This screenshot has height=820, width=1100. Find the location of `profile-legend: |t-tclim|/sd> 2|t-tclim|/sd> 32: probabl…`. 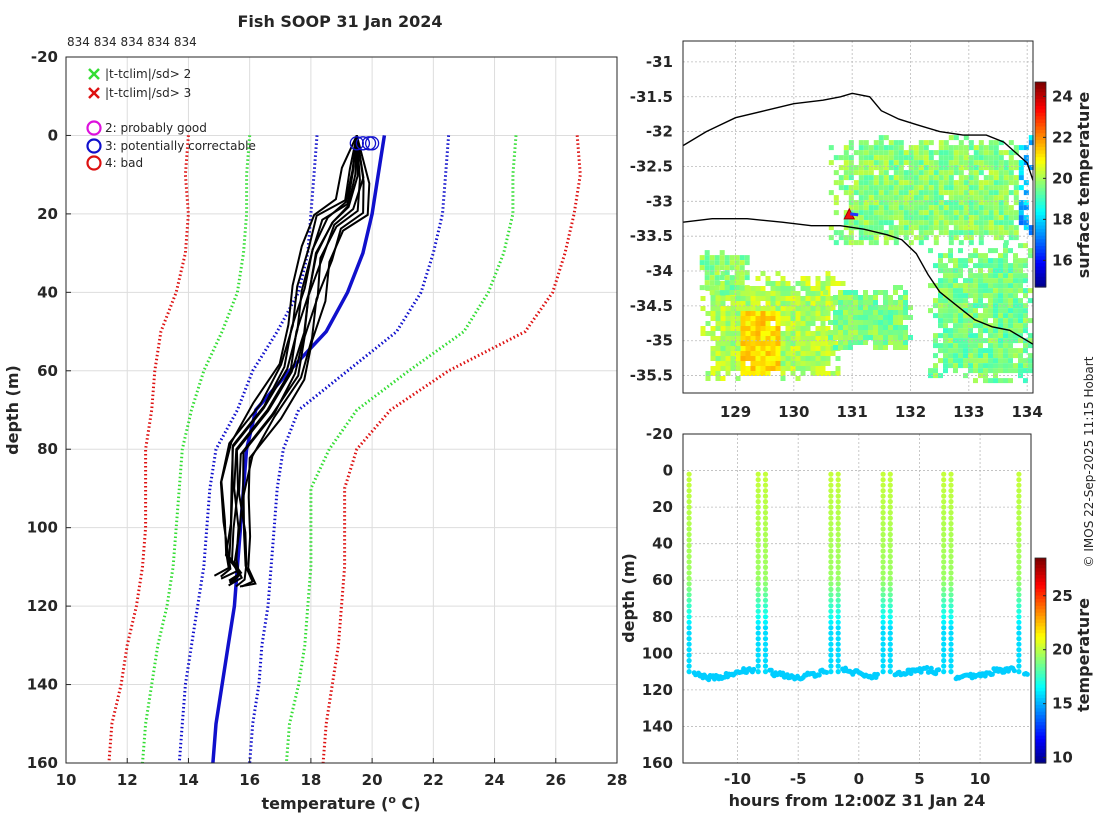

profile-legend: |t-tclim|/sd> 2|t-tclim|/sd> 32: probabl… is located at coordinates (171, 119).